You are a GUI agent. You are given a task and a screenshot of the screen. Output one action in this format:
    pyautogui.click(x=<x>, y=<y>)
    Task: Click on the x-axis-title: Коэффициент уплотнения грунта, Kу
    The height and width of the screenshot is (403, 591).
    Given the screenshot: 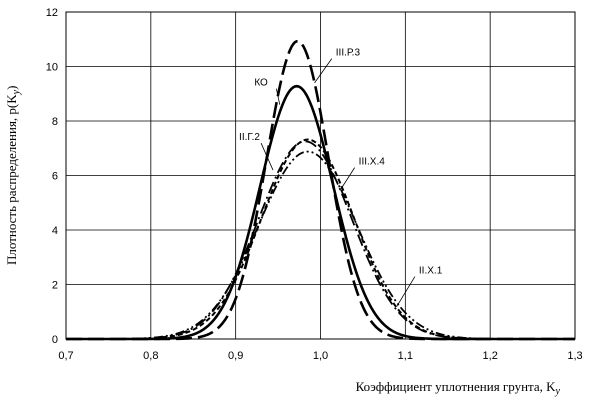 What is the action you would take?
    pyautogui.click(x=458, y=388)
    